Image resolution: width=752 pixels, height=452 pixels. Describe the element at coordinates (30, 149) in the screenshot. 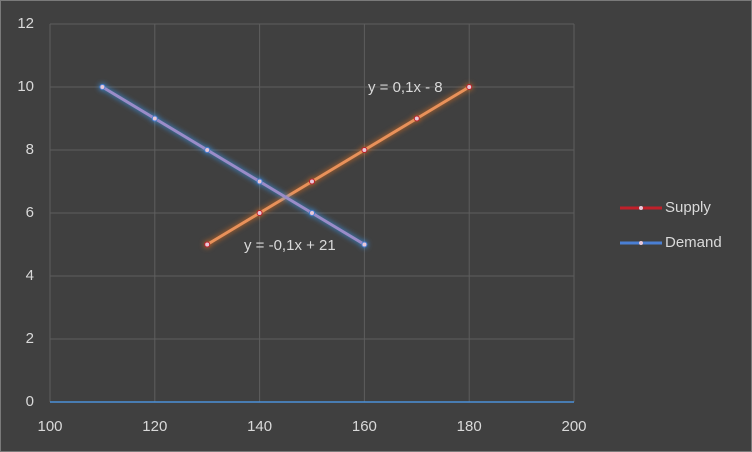

I see `y-tick-label: 8` at that location.